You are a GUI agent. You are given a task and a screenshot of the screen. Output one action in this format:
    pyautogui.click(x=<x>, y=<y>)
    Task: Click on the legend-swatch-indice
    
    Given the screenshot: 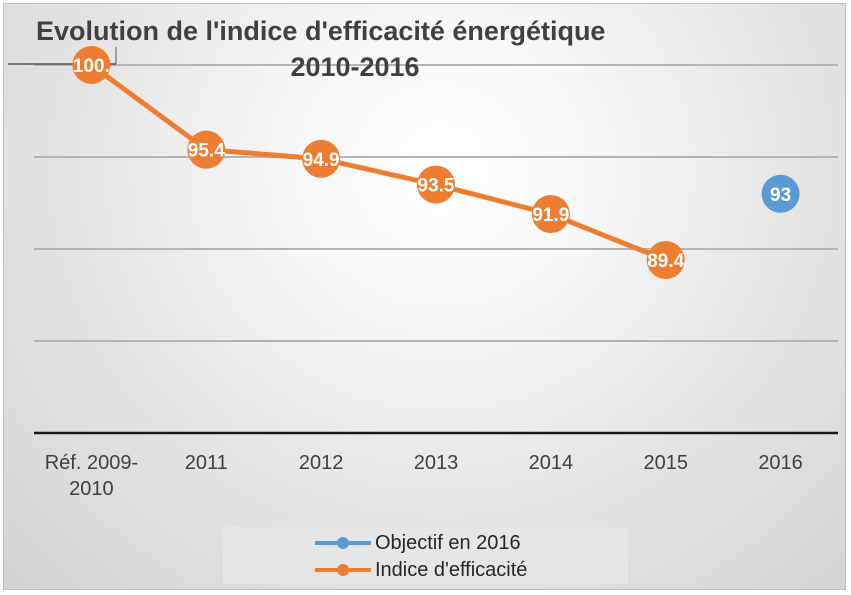 What is the action you would take?
    pyautogui.click(x=343, y=570)
    